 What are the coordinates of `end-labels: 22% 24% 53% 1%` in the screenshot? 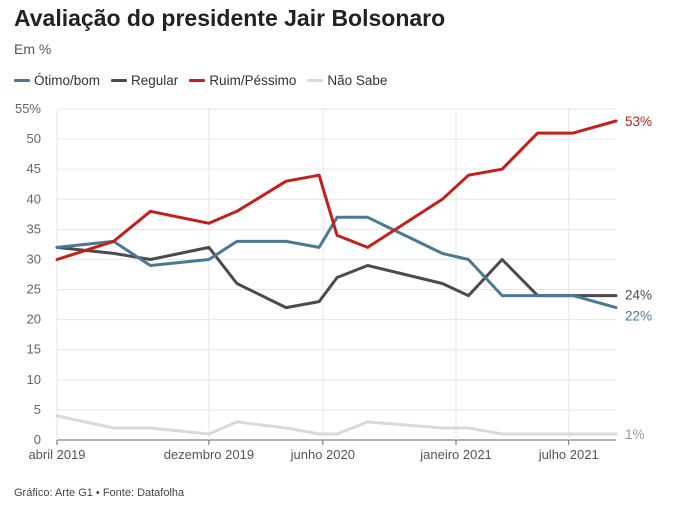 It's located at (638, 278).